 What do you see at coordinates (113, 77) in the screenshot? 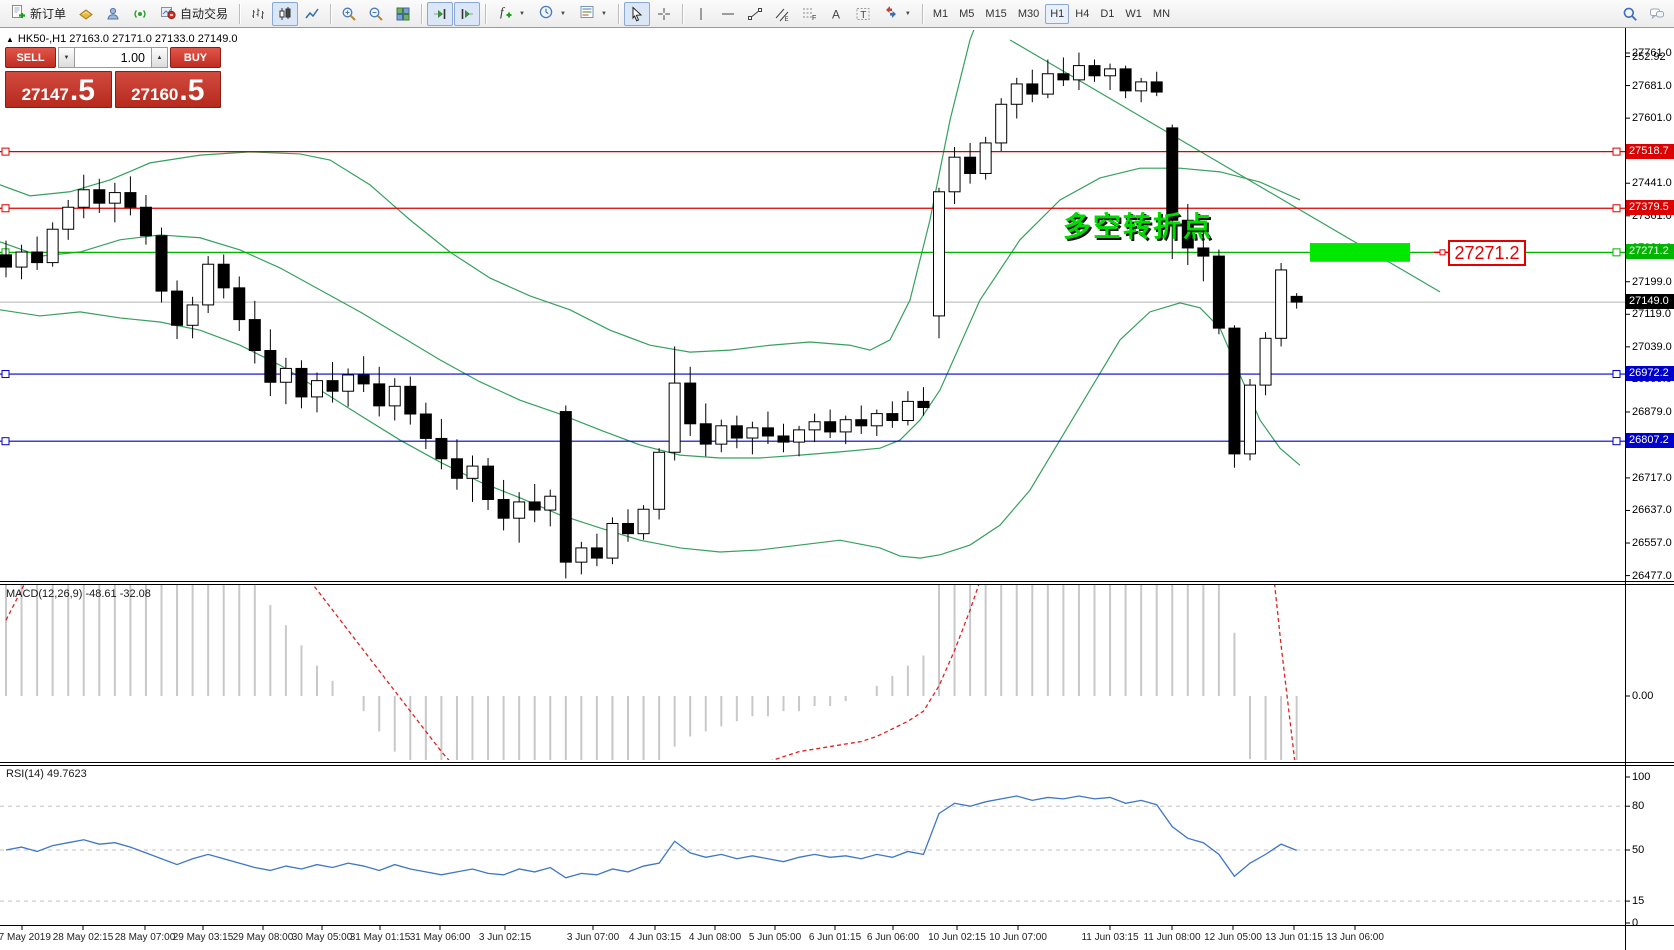
I see `one-click-trading-panel: SELL ▼ 1.00 ▲ BUY 27147.5 27160.5` at bounding box center [113, 77].